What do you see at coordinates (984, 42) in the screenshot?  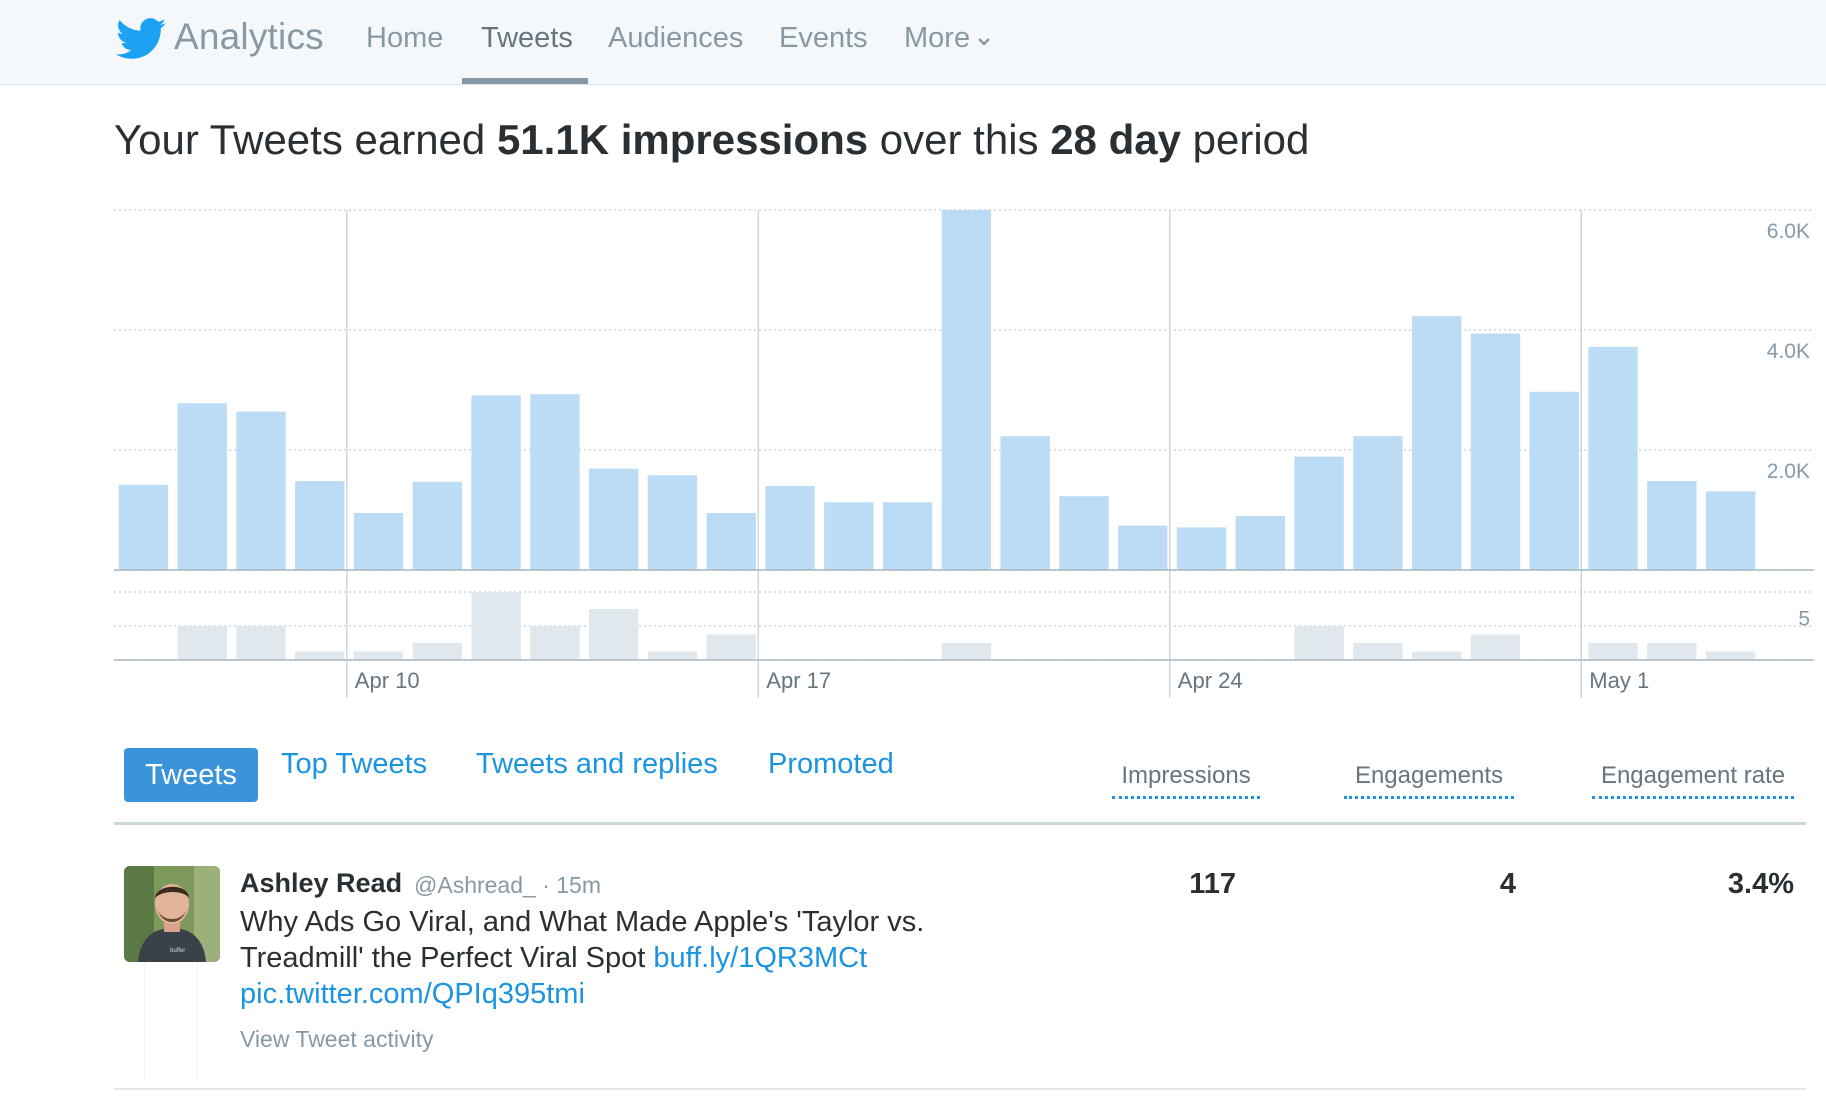 I see `chevron-down-icon` at bounding box center [984, 42].